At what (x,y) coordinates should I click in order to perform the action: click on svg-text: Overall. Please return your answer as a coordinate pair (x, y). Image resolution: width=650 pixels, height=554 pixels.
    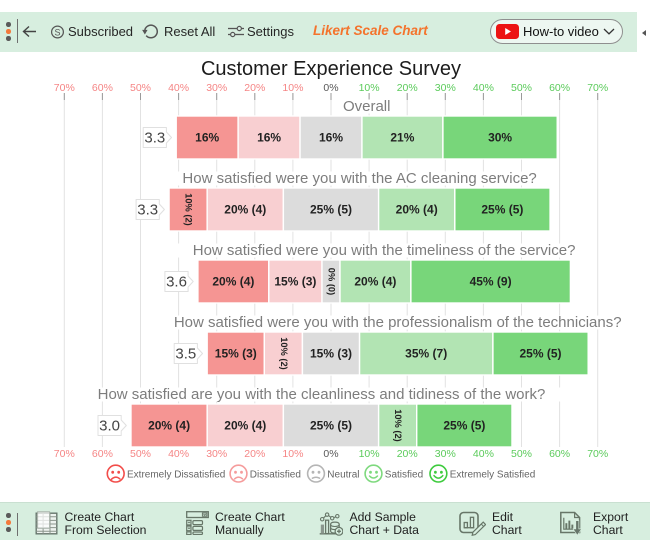
    Looking at the image, I should click on (367, 106).